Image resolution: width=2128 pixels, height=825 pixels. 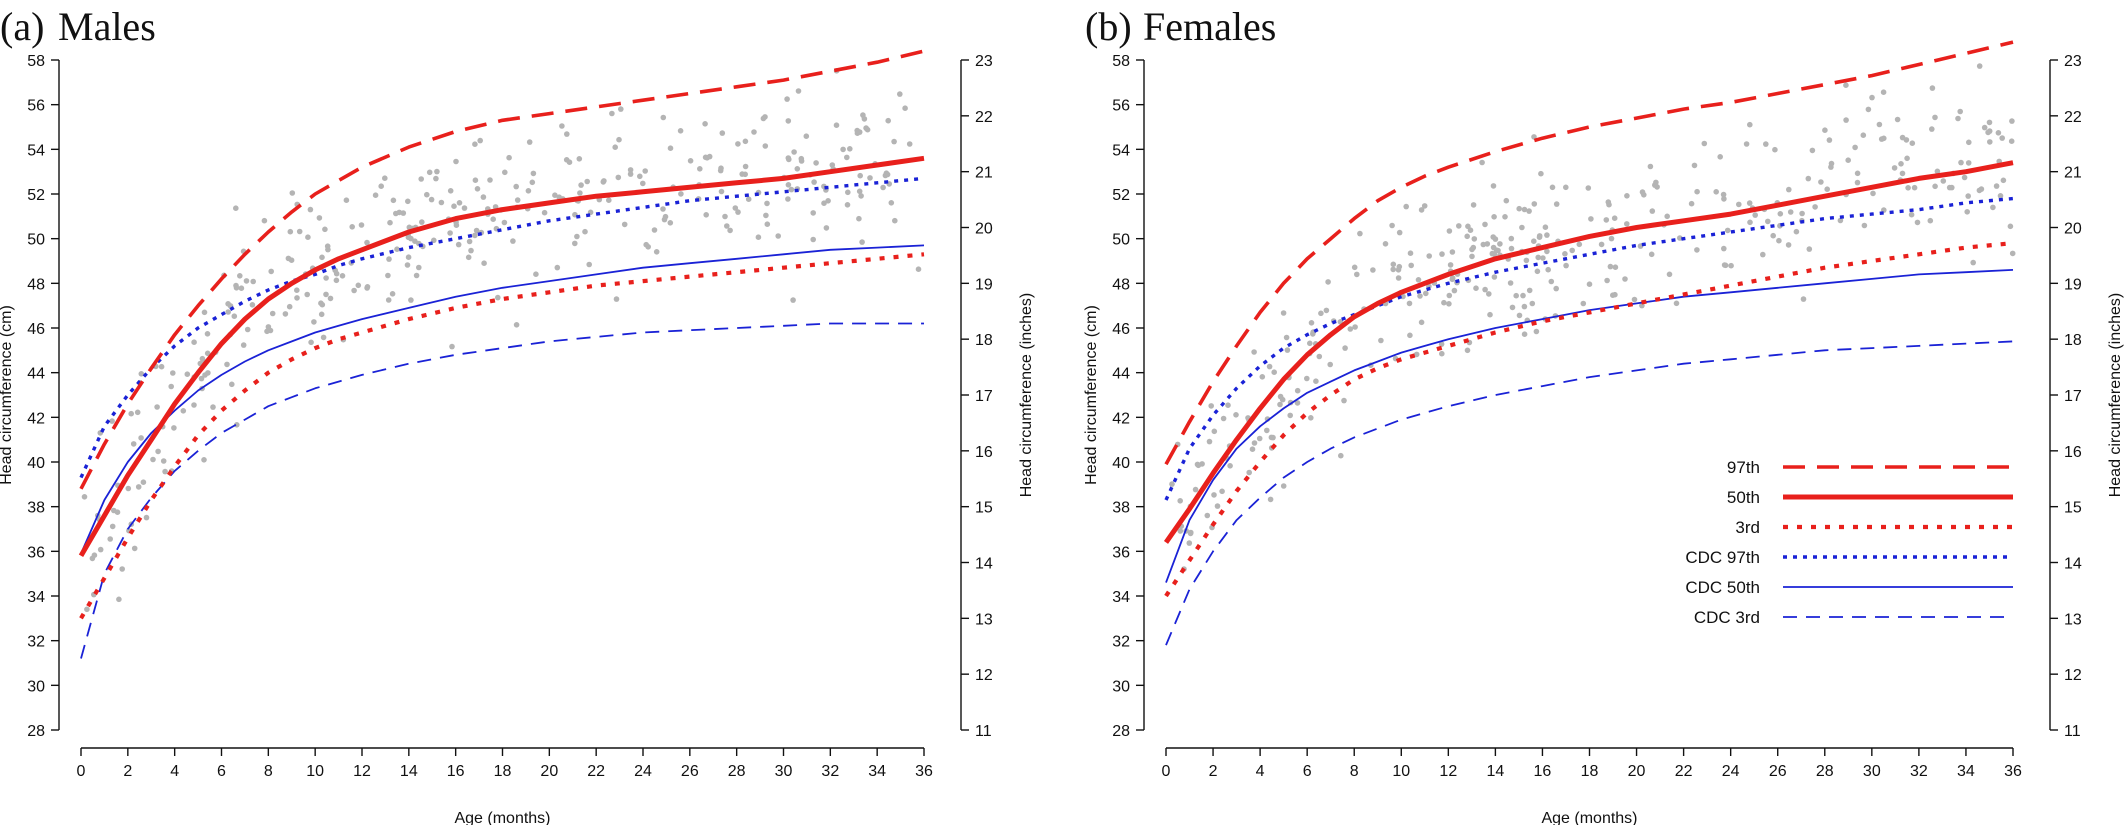 What do you see at coordinates (221, 771) in the screenshot?
I see `x-tick-label: 6` at bounding box center [221, 771].